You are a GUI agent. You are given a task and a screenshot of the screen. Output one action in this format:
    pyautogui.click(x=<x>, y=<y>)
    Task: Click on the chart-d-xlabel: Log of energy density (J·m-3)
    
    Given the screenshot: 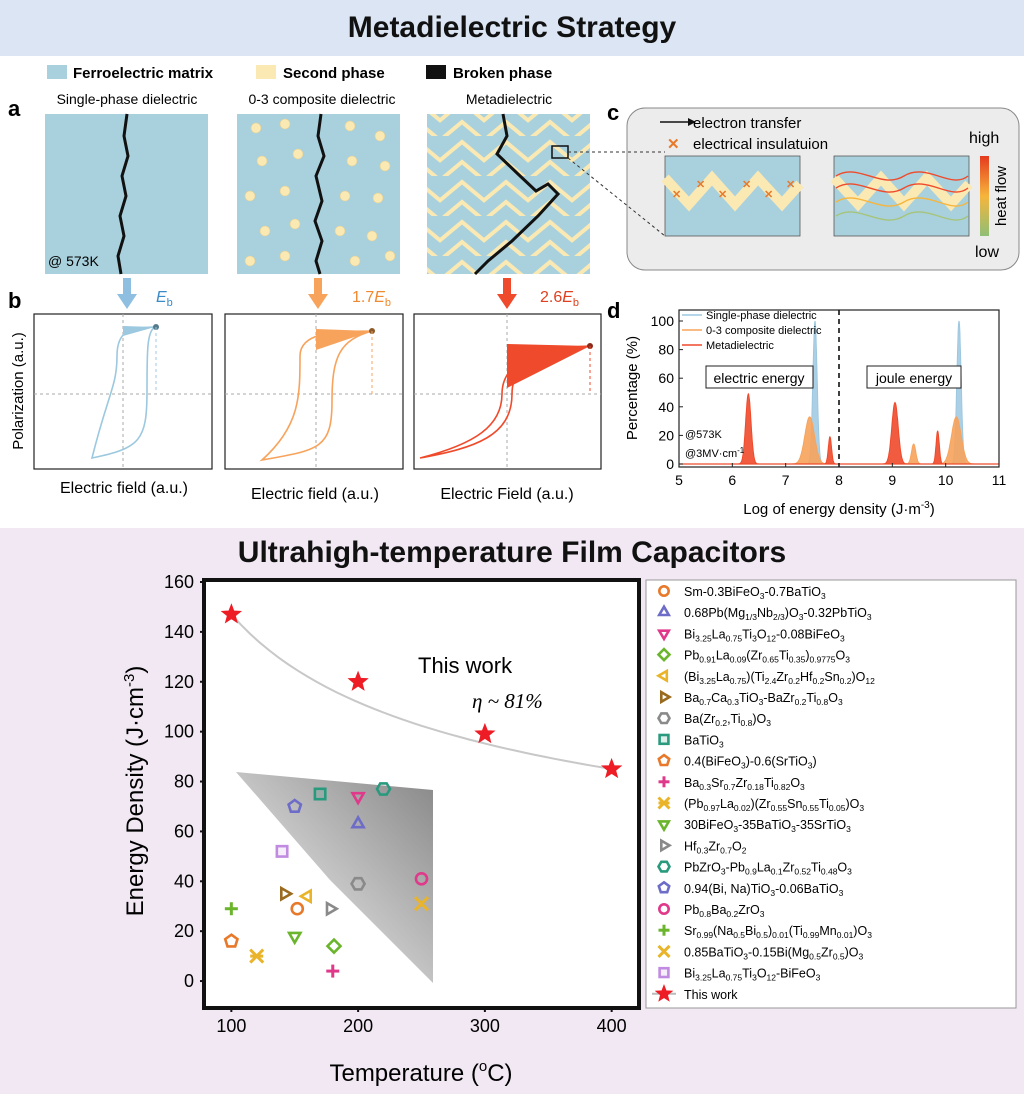 What is the action you would take?
    pyautogui.click(x=839, y=509)
    